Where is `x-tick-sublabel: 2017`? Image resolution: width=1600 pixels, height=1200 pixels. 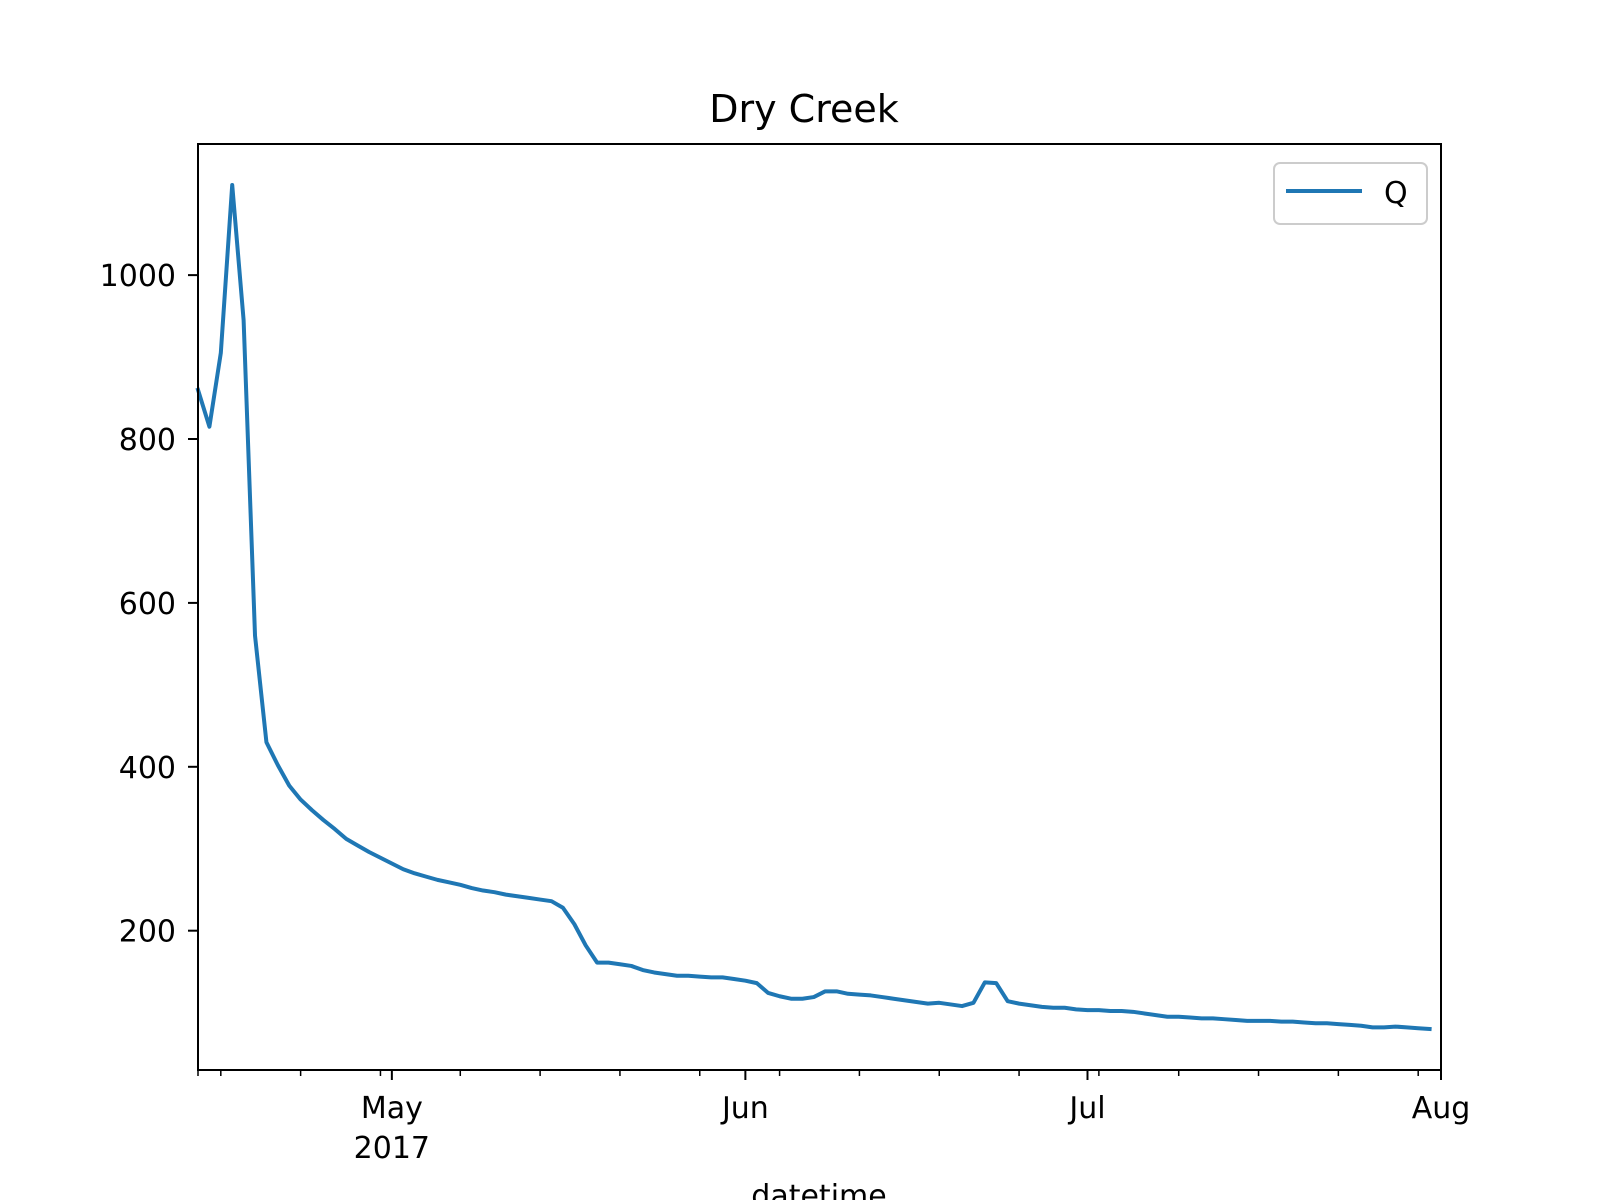 x-tick-sublabel: 2017 is located at coordinates (392, 1148).